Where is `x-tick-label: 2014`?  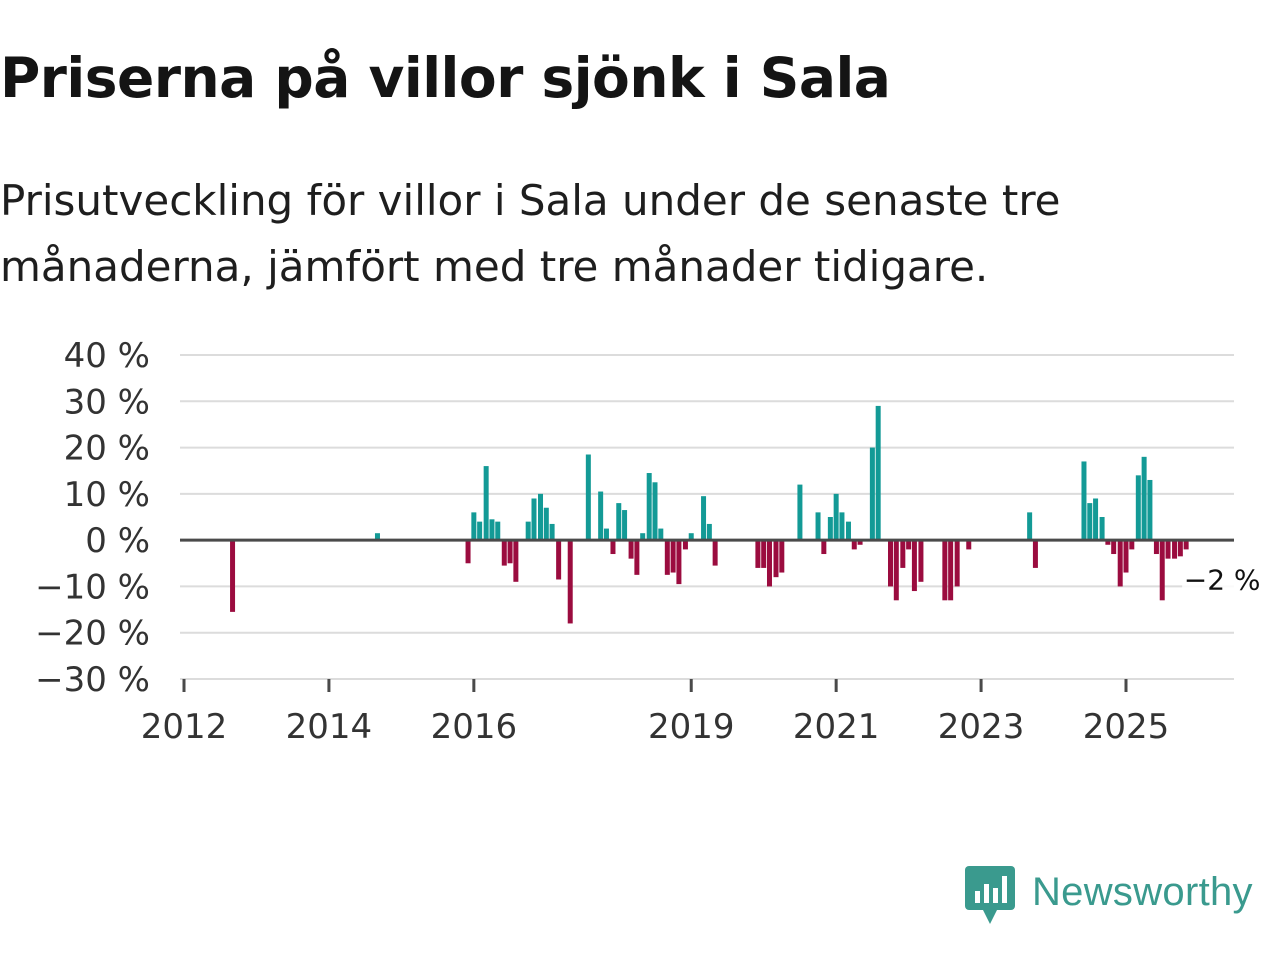 x-tick-label: 2014 is located at coordinates (329, 727).